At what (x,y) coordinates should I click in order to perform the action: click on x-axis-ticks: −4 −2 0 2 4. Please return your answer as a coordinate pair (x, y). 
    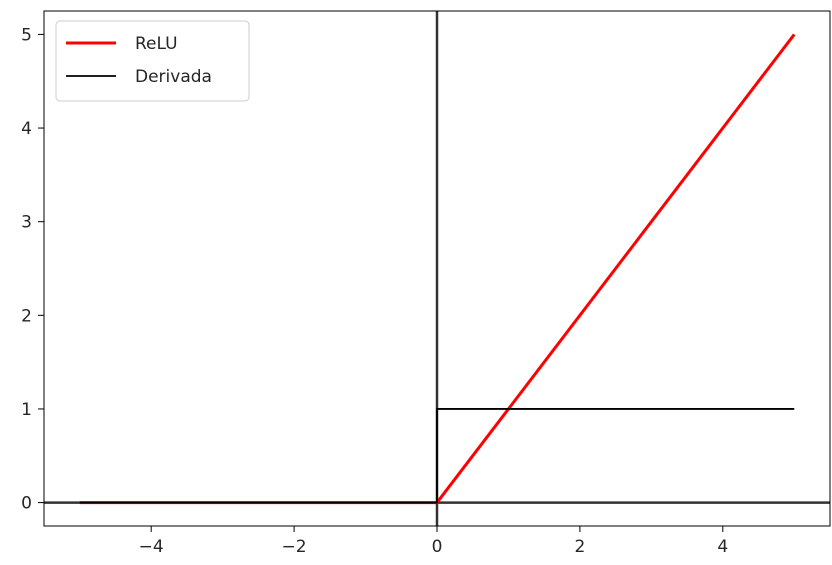
    Looking at the image, I should click on (433, 541).